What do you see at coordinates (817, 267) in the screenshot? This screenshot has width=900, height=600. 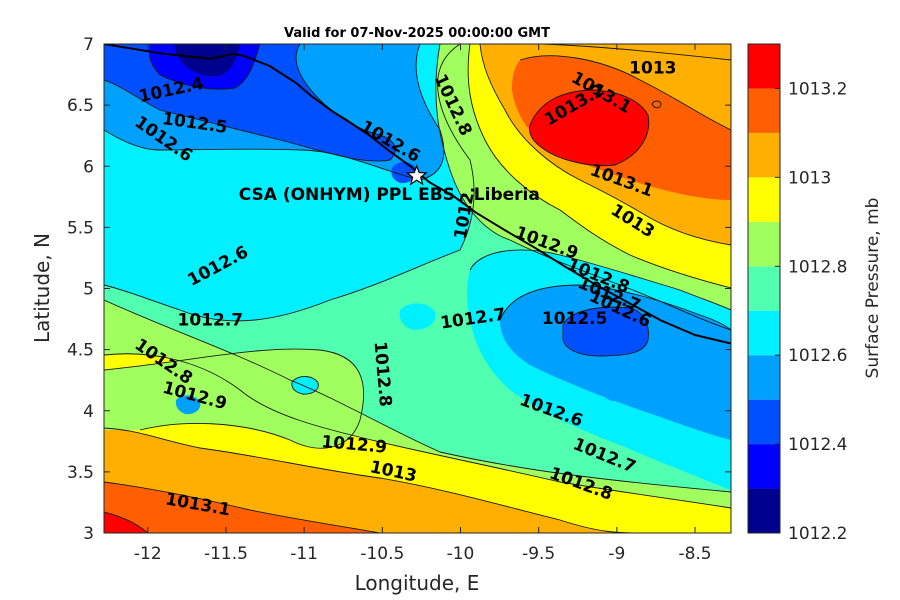 I see `colorbar-tick-label: 1012.8` at bounding box center [817, 267].